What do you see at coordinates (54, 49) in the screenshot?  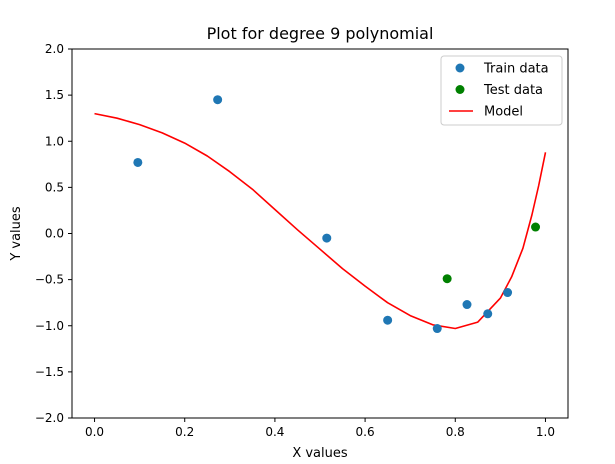 I see `y-tick-label: 2.0` at bounding box center [54, 49].